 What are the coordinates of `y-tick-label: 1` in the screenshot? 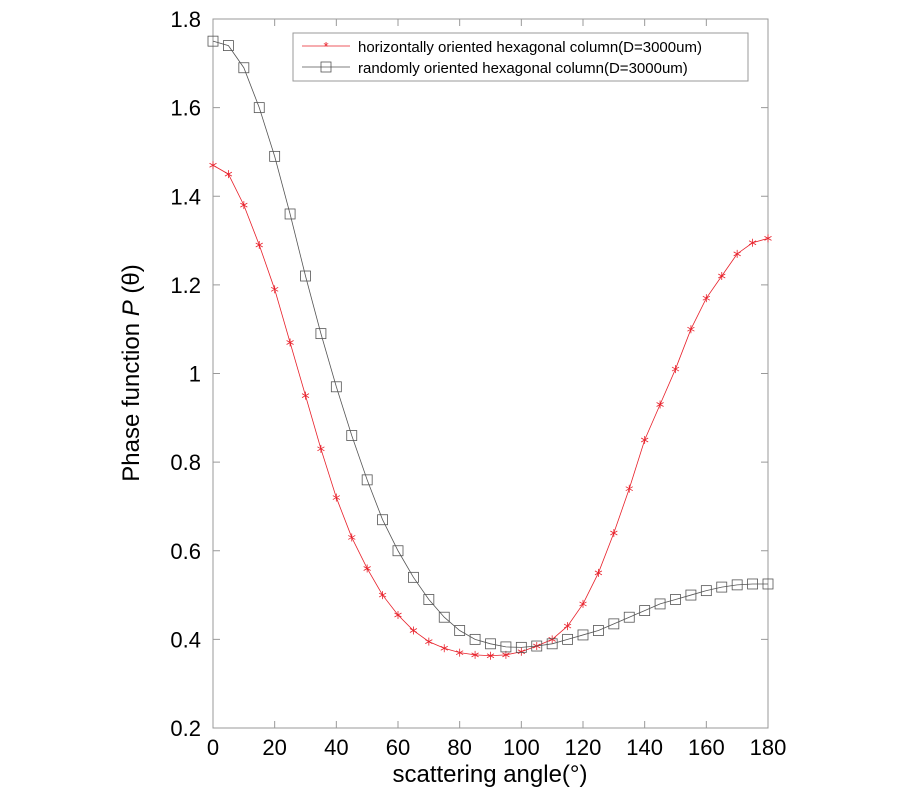 It's located at (195, 374).